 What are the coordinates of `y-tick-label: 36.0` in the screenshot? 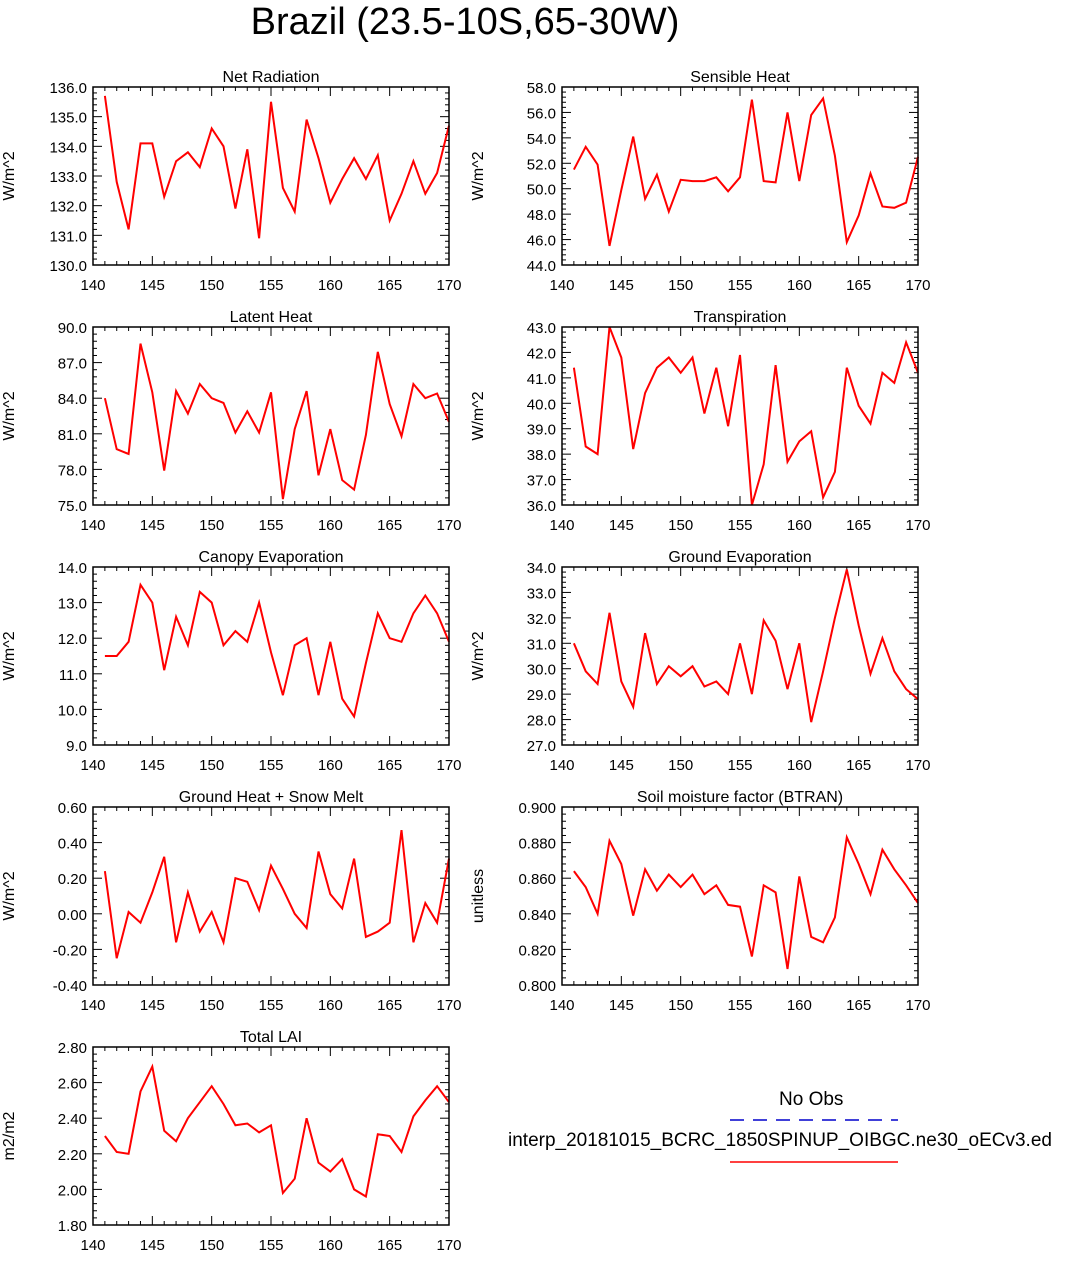 It's located at (541, 506).